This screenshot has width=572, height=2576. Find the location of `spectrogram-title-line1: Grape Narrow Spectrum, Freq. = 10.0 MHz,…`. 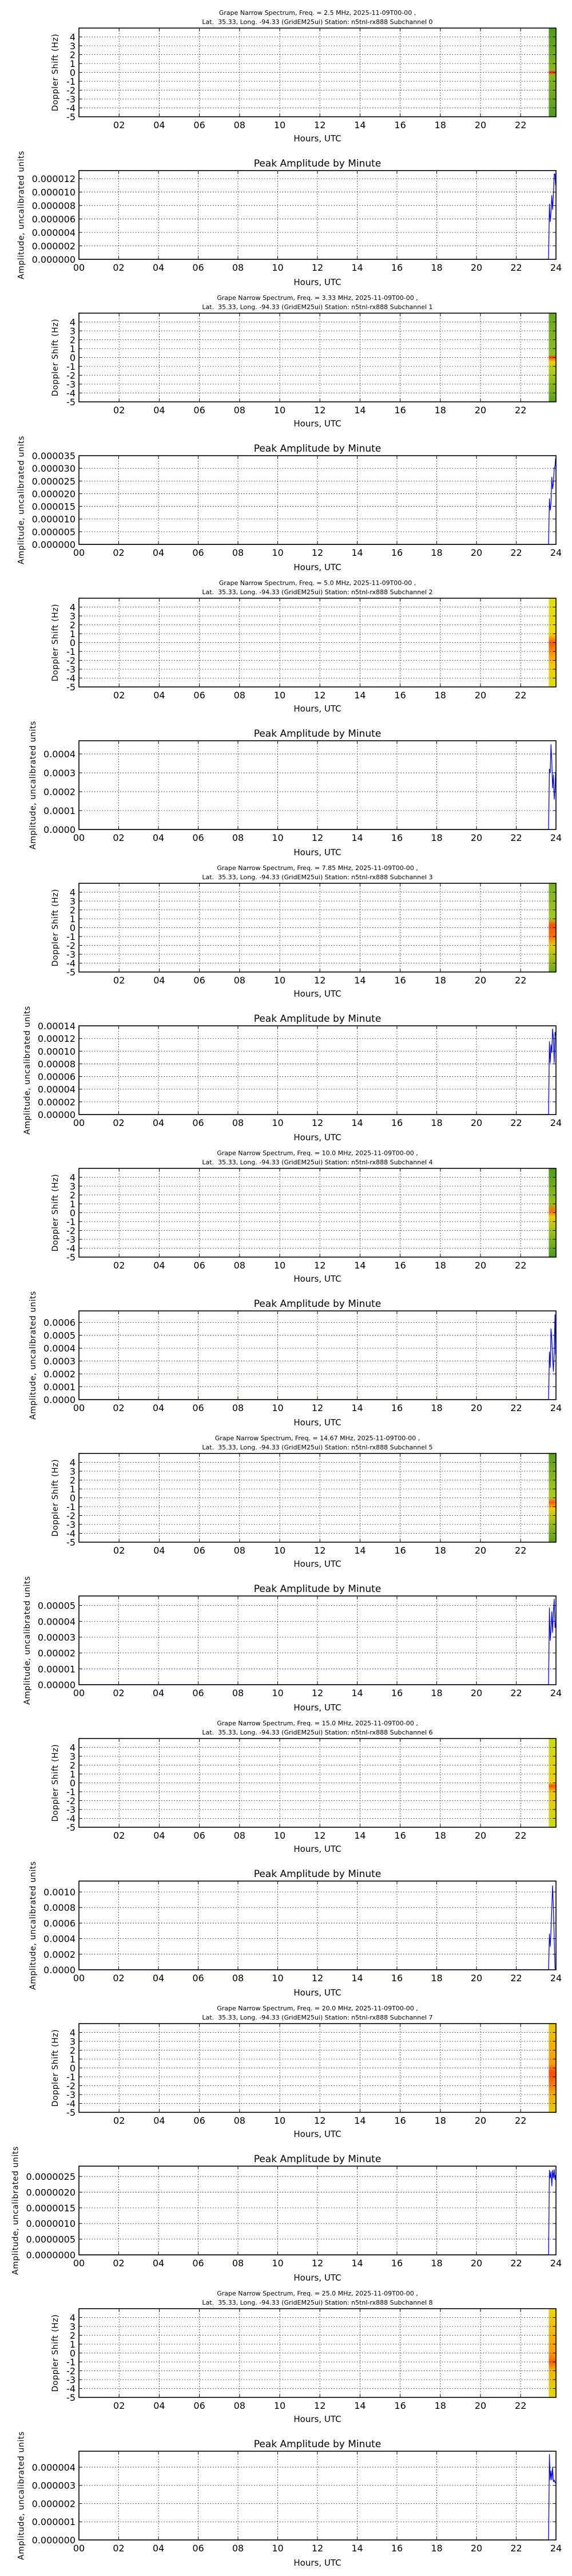

spectrogram-title-line1: Grape Narrow Spectrum, Freq. = 10.0 MHz,… is located at coordinates (317, 1153).